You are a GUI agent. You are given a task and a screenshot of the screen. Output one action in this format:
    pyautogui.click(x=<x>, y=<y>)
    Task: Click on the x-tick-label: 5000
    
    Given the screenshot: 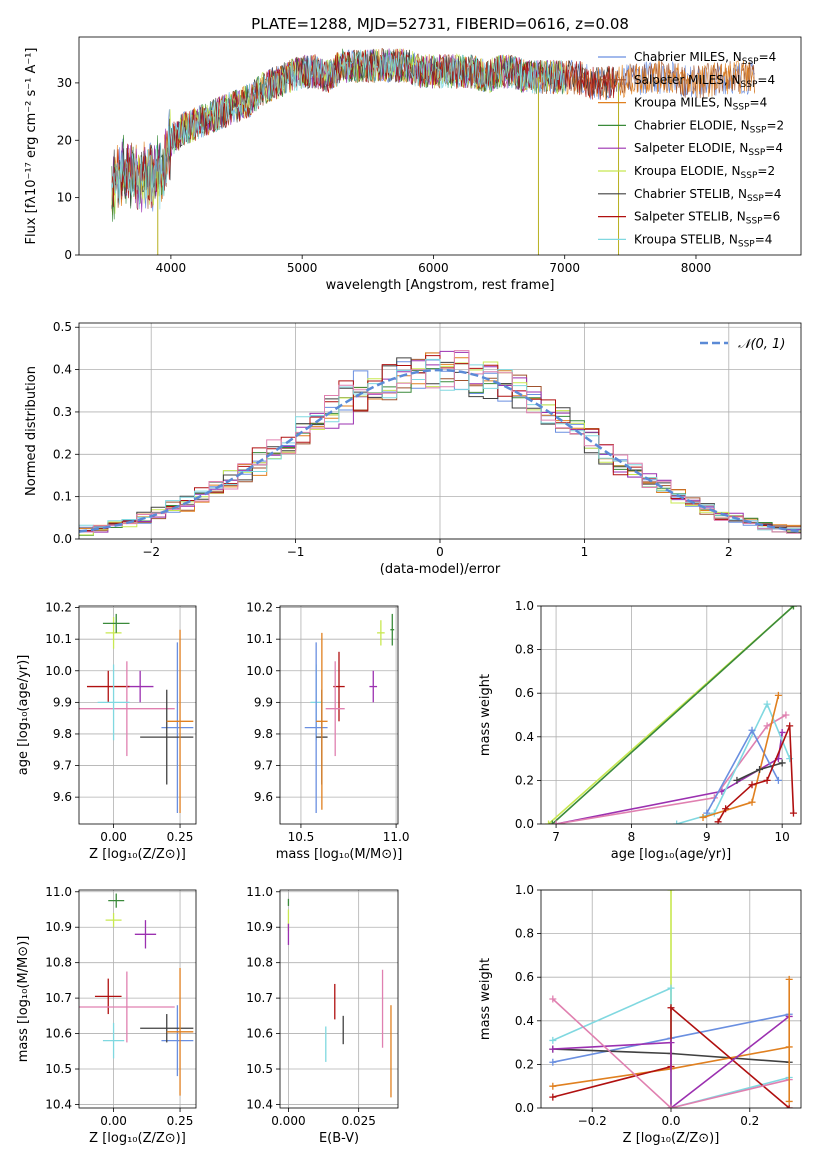 What is the action you would take?
    pyautogui.click(x=302, y=268)
    